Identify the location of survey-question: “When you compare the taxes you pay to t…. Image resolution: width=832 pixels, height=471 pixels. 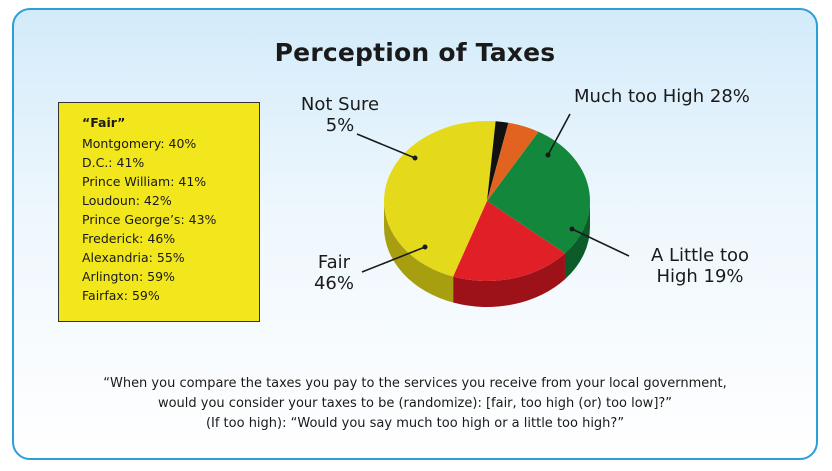
(415, 404).